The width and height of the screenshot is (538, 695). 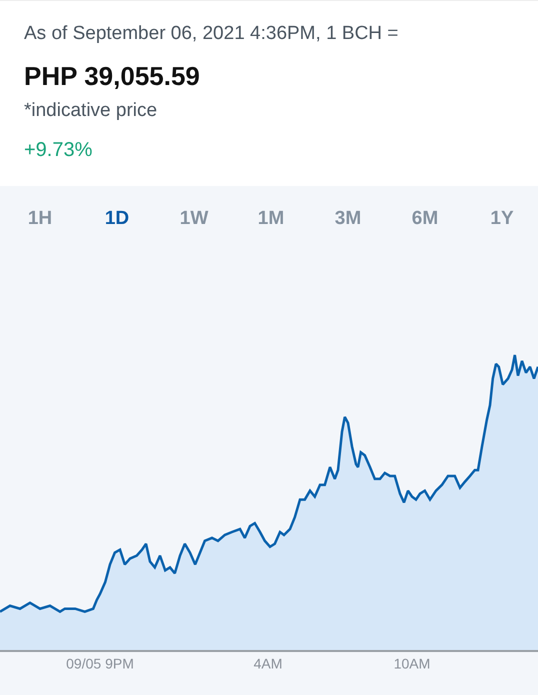 I want to click on text: 1D, so click(x=117, y=219).